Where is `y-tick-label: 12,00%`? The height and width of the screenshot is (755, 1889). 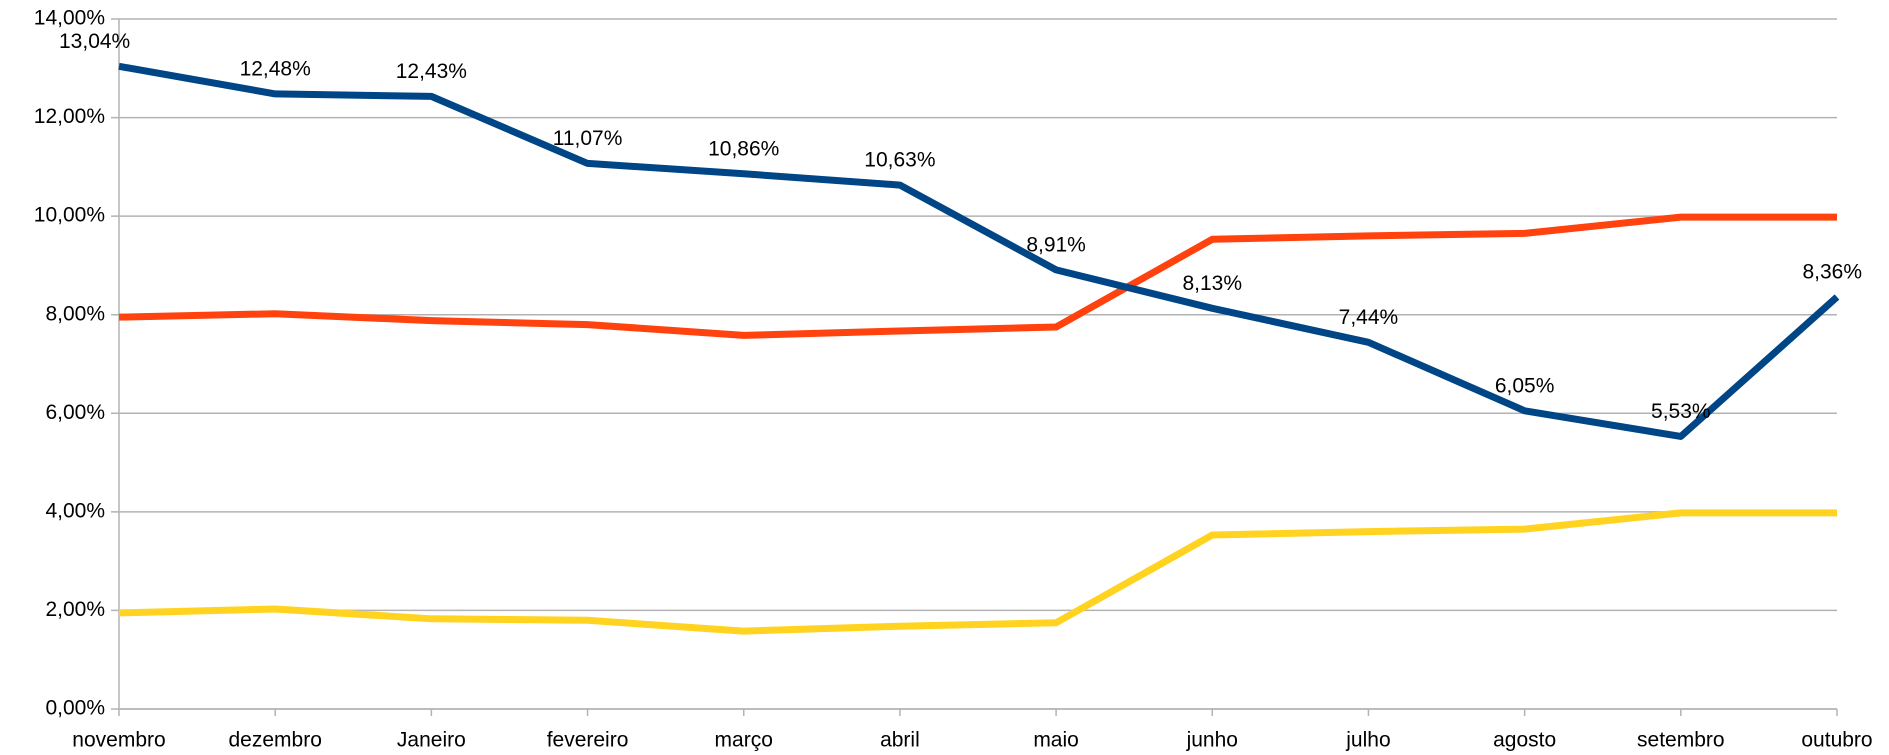 y-tick-label: 12,00% is located at coordinates (69, 116).